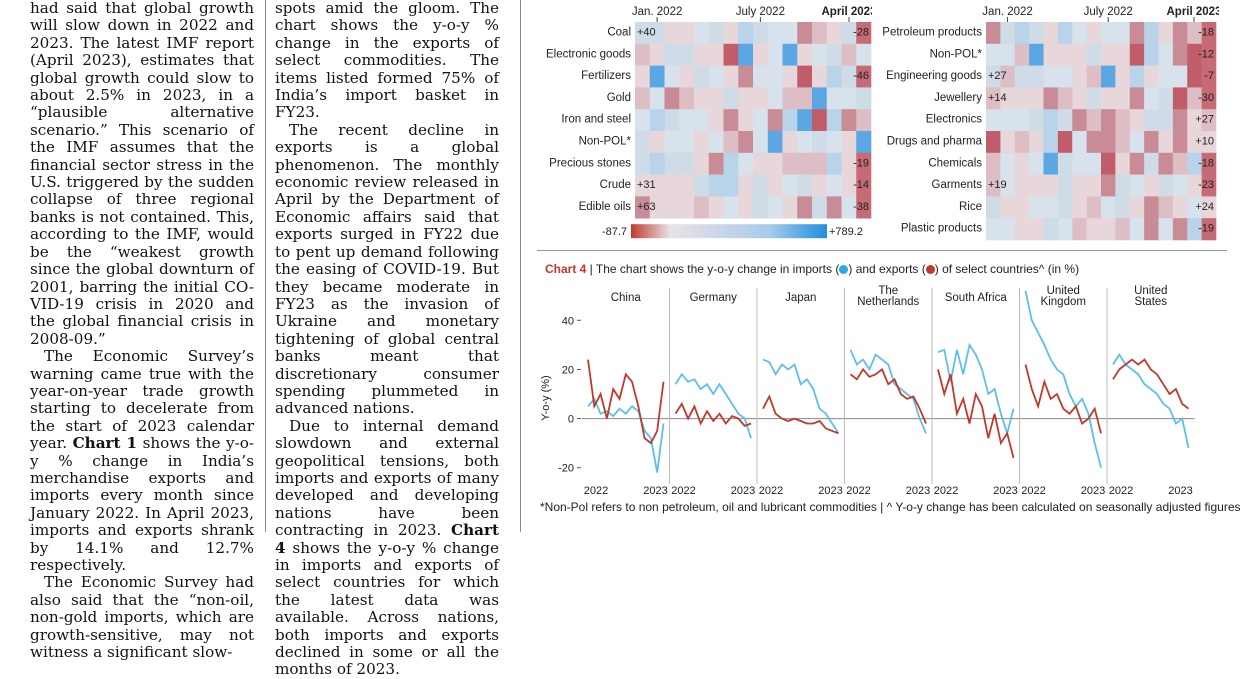 The width and height of the screenshot is (1258, 679). I want to click on country-label: Netherlands, so click(888, 302).